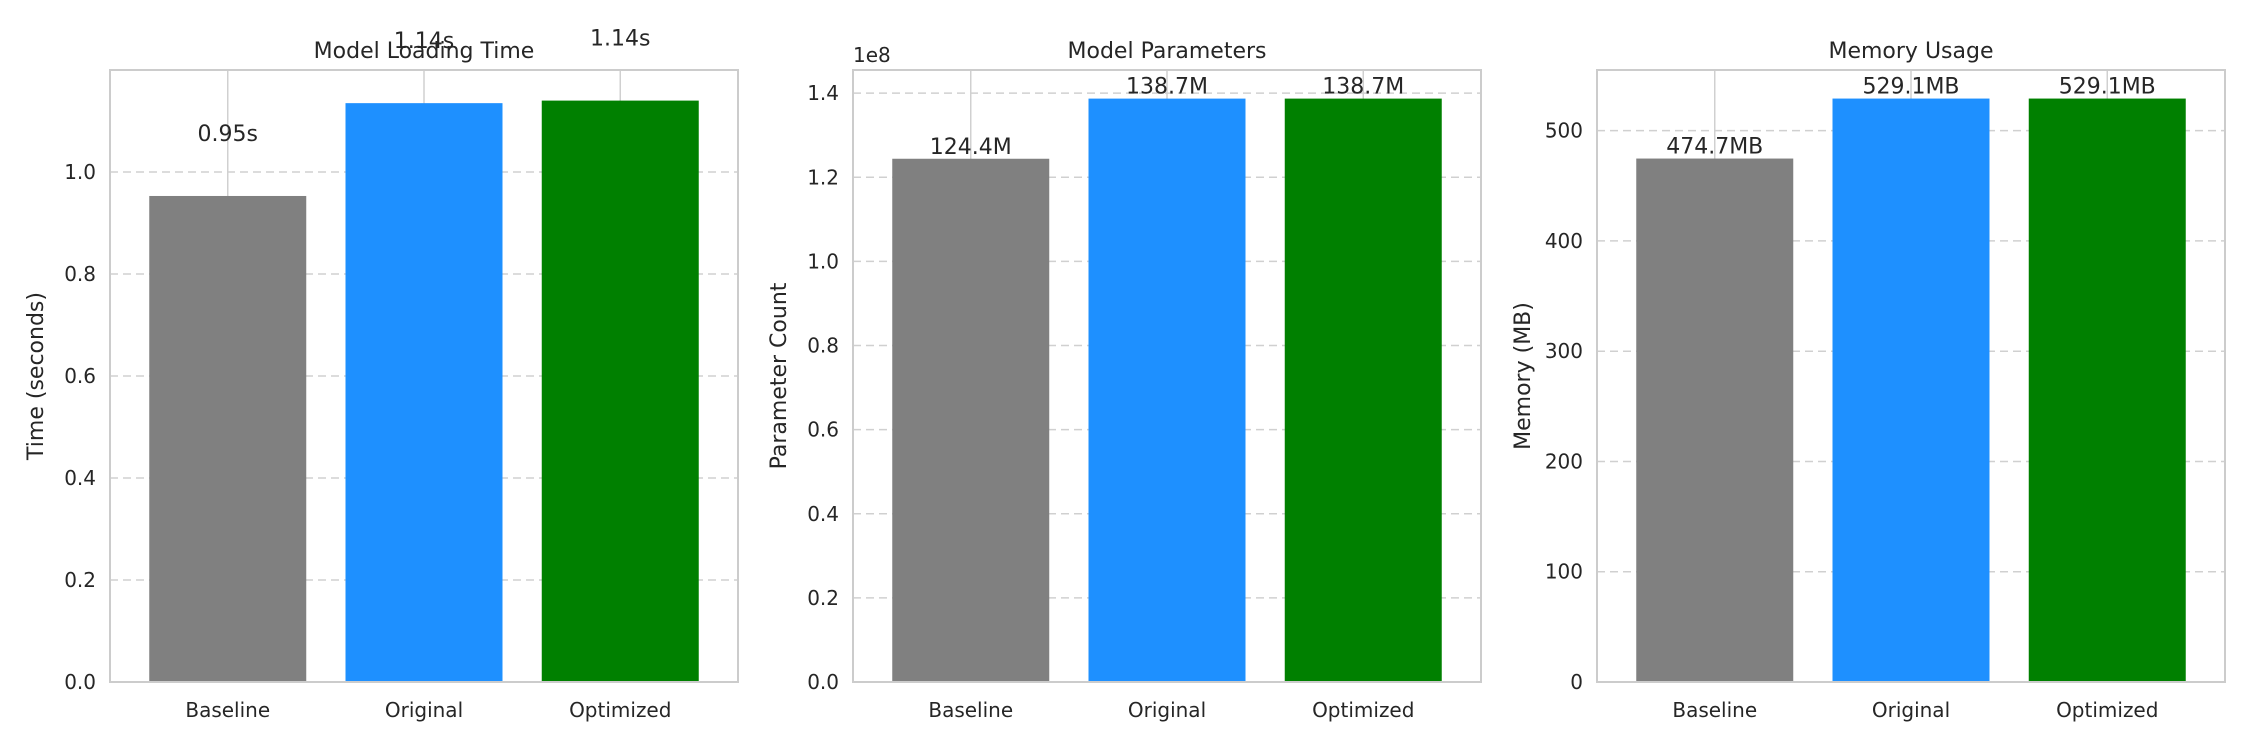  I want to click on y-tick-label: 200, so click(1564, 461).